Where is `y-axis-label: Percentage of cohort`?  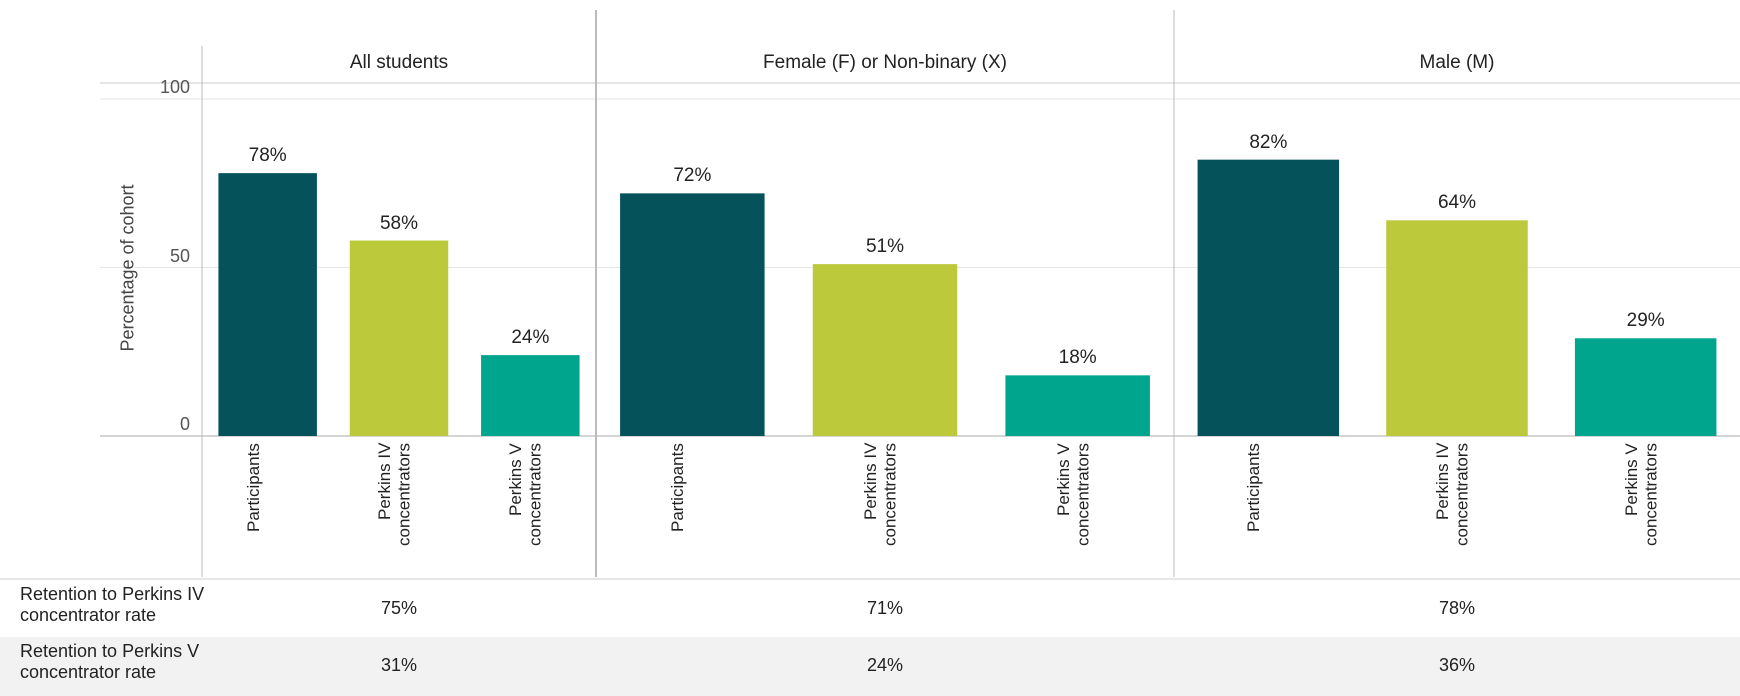 y-axis-label: Percentage of cohort is located at coordinates (127, 268).